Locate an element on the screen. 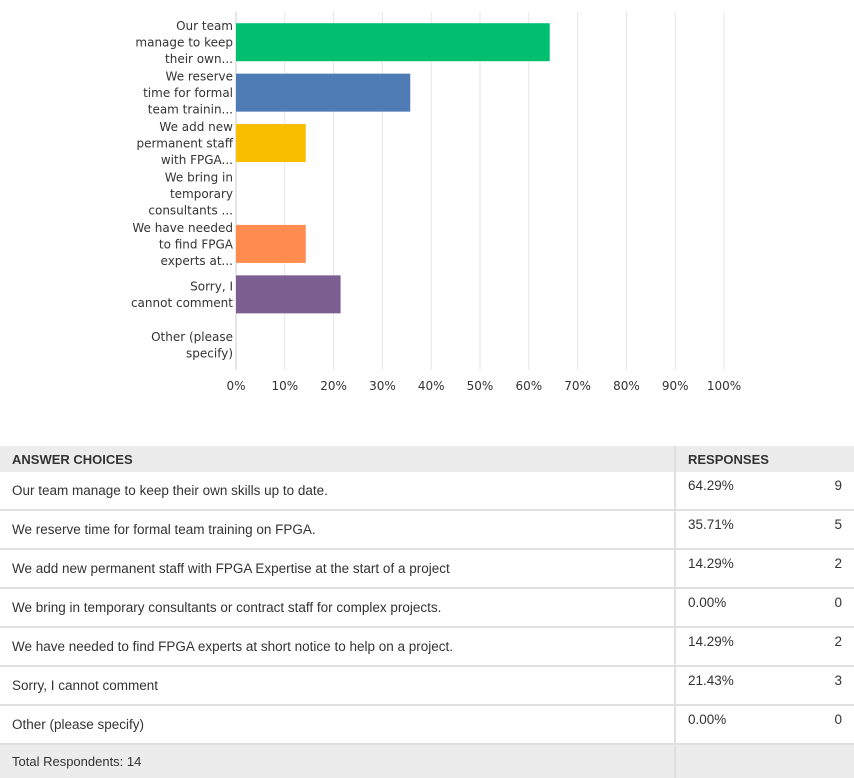  x-tick-label: 10% is located at coordinates (284, 386).